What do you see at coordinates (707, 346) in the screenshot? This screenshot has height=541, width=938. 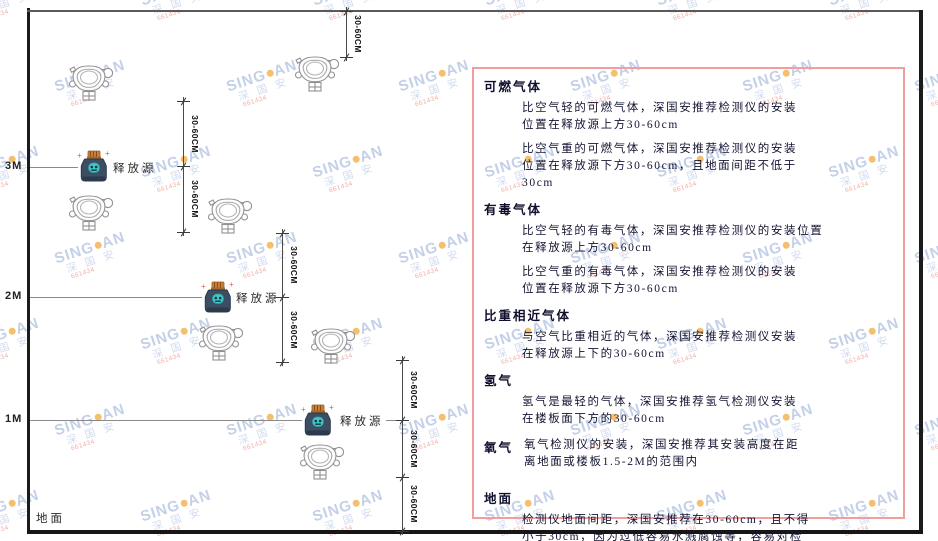 I see `section-paragraph: 与空气比重相近的气体，深国安推荐检测仪安装 在释放源上下的30-60cm` at bounding box center [707, 346].